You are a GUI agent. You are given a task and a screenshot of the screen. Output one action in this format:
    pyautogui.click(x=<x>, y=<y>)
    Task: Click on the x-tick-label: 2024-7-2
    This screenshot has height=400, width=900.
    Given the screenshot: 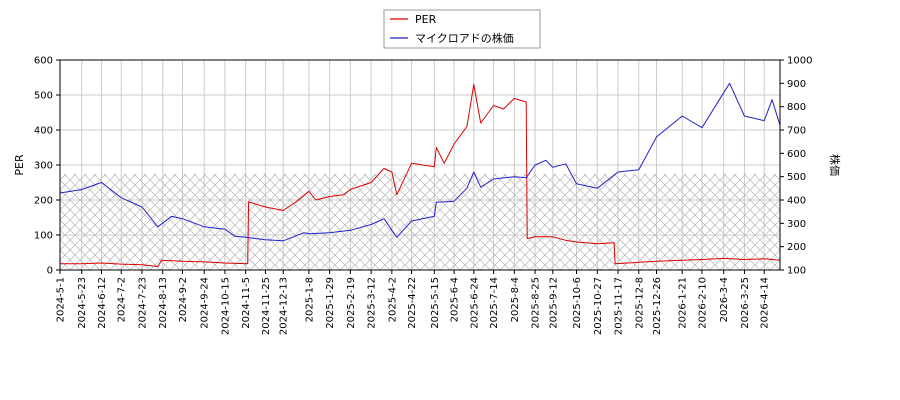 What is the action you would take?
    pyautogui.click(x=122, y=299)
    